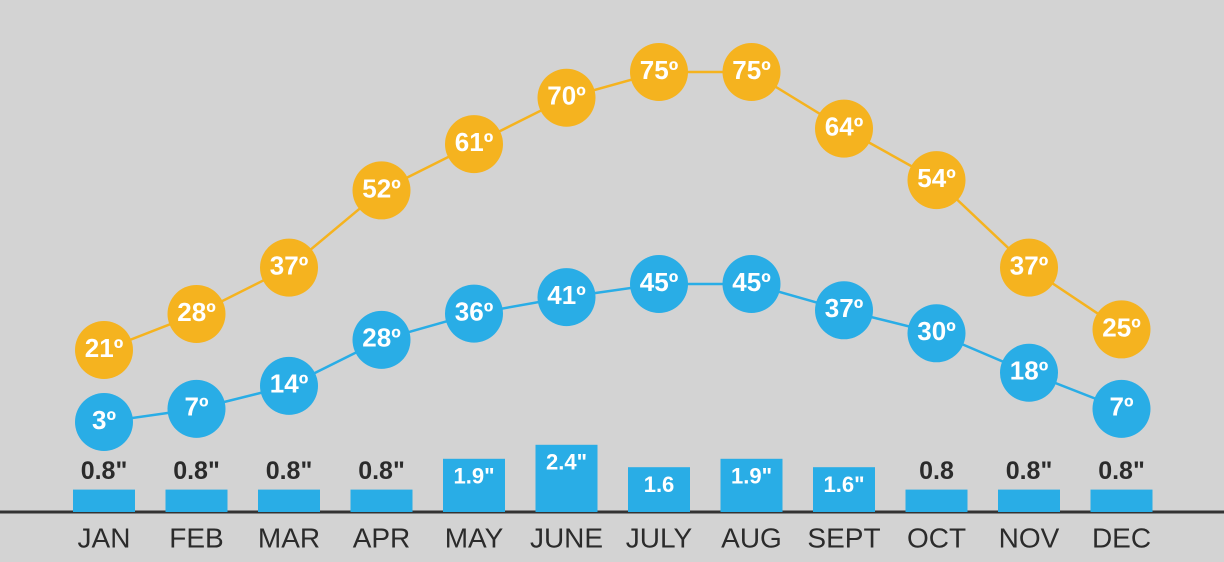 The image size is (1224, 562). Describe the element at coordinates (1121, 327) in the screenshot. I see `data-label: 25º` at that location.